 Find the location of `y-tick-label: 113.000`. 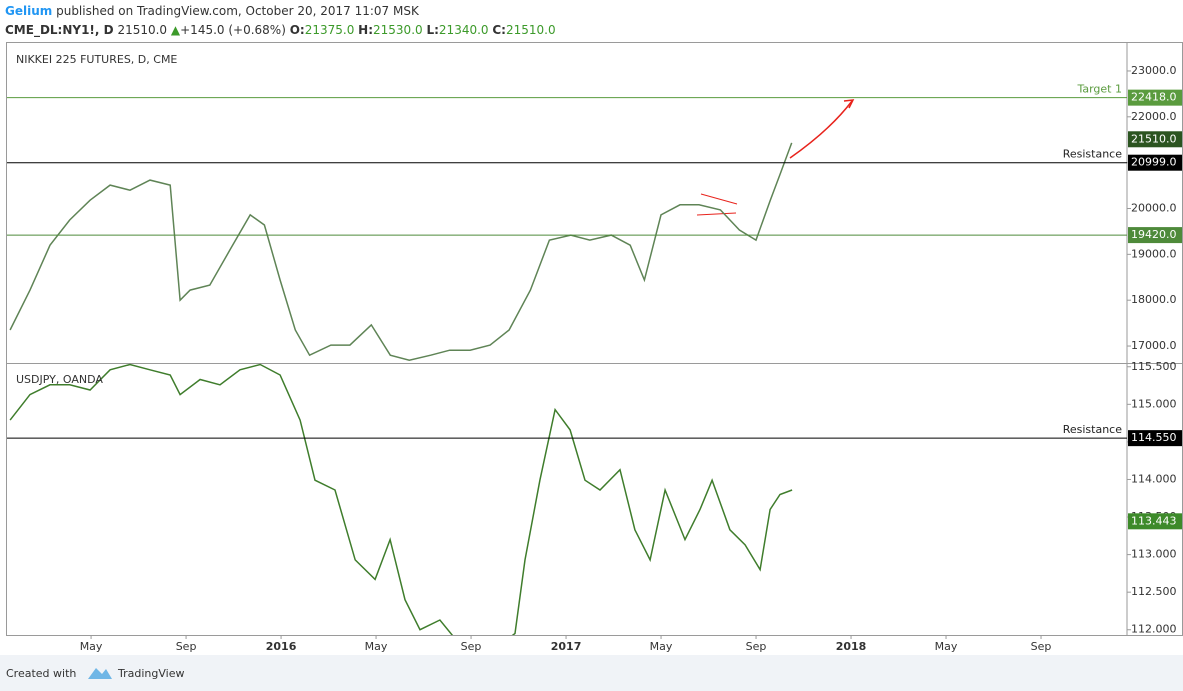

y-tick-label: 113.000 is located at coordinates (1154, 554).